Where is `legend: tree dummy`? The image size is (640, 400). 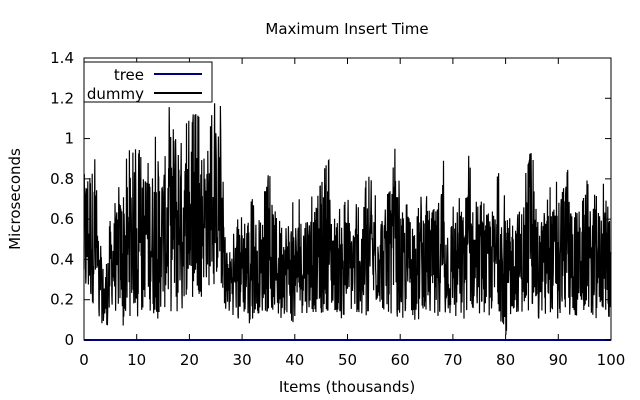
legend: tree dummy is located at coordinates (148, 82).